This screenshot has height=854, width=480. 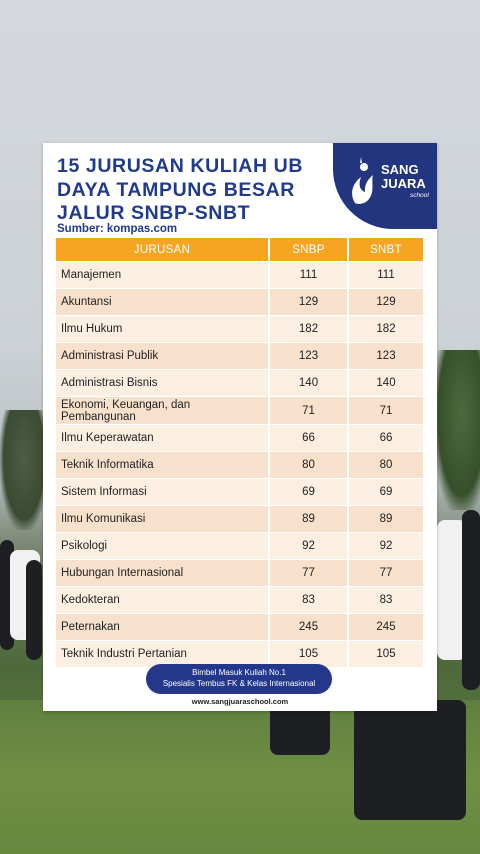 I want to click on flame-figure-icon, so click(x=362, y=180).